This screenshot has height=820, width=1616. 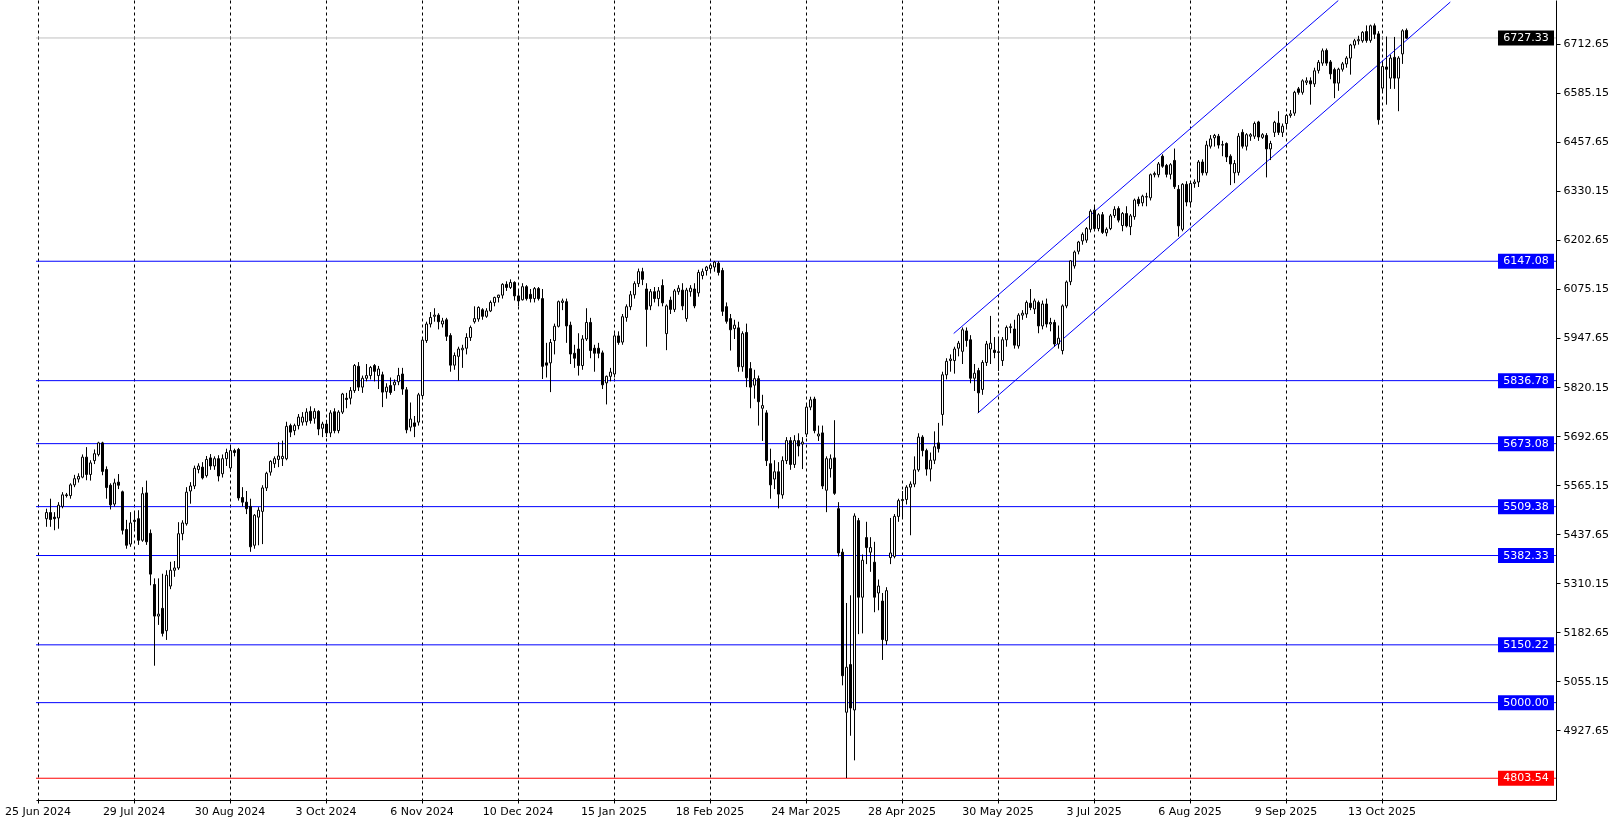 I want to click on ref-line-label: 5673.08, so click(x=1526, y=443).